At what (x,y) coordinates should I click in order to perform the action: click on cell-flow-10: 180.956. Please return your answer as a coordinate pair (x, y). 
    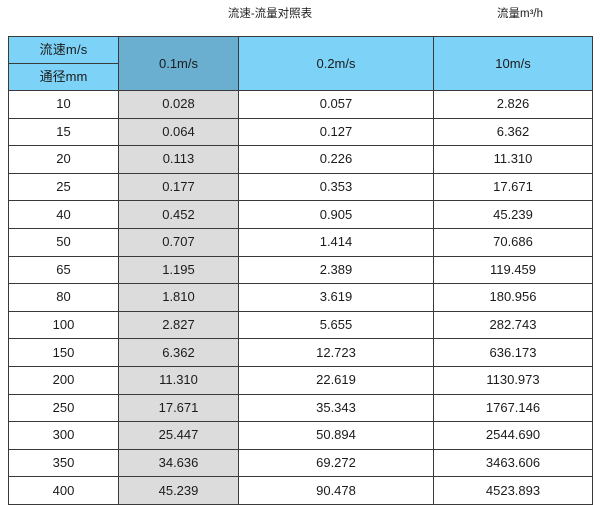
    Looking at the image, I should click on (513, 297).